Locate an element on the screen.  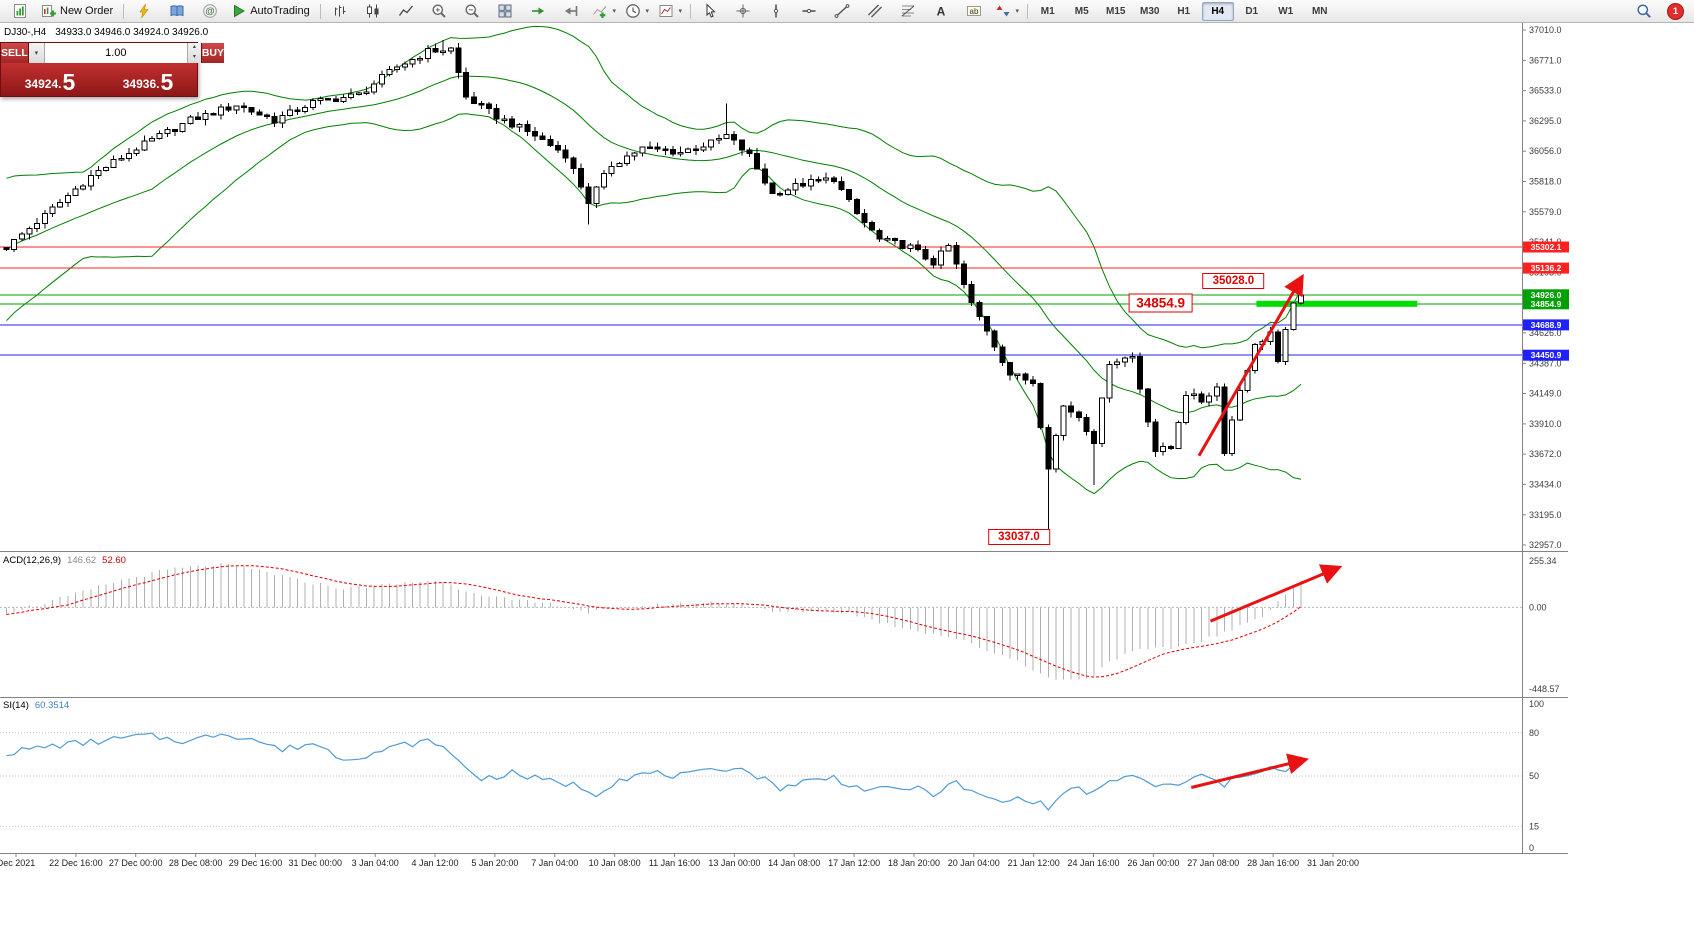
indicators-icon: ▾ is located at coordinates (604, 11).